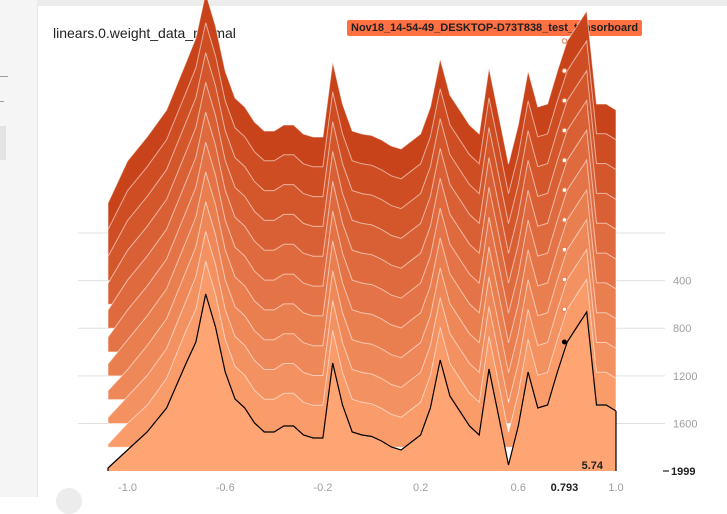 The image size is (727, 514). Describe the element at coordinates (127, 488) in the screenshot. I see `x-tick-label: -1.0` at that location.